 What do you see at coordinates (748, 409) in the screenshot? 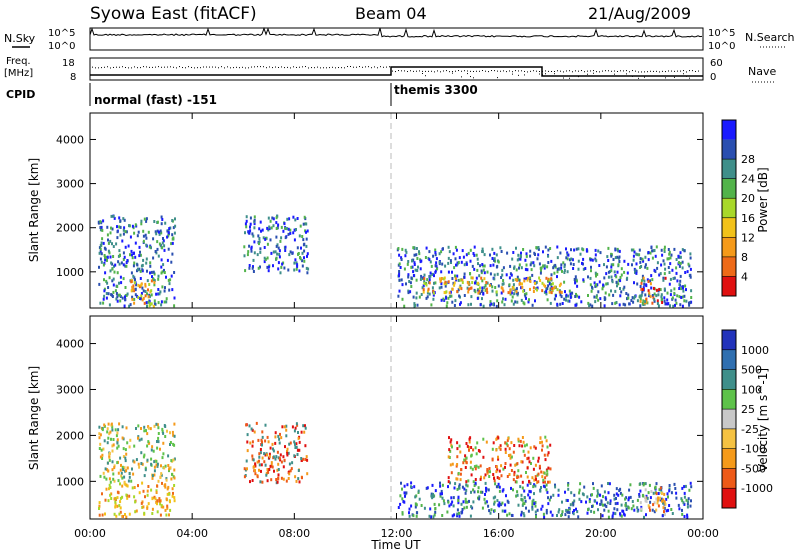
I see `colorbar-tick-label: 25` at bounding box center [748, 409].